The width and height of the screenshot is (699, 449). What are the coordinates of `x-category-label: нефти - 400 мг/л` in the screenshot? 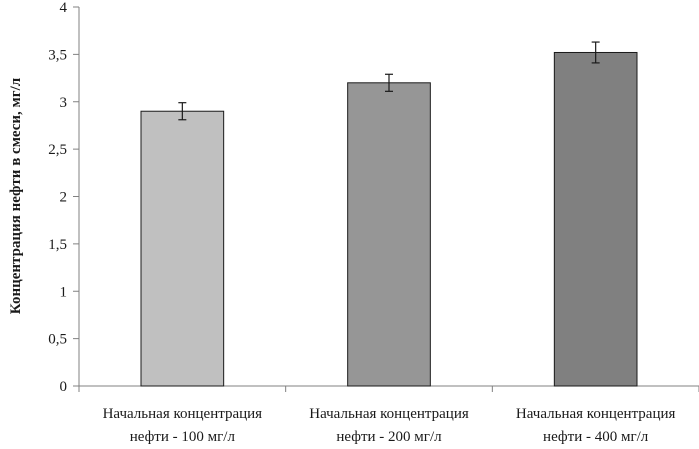 It's located at (596, 437).